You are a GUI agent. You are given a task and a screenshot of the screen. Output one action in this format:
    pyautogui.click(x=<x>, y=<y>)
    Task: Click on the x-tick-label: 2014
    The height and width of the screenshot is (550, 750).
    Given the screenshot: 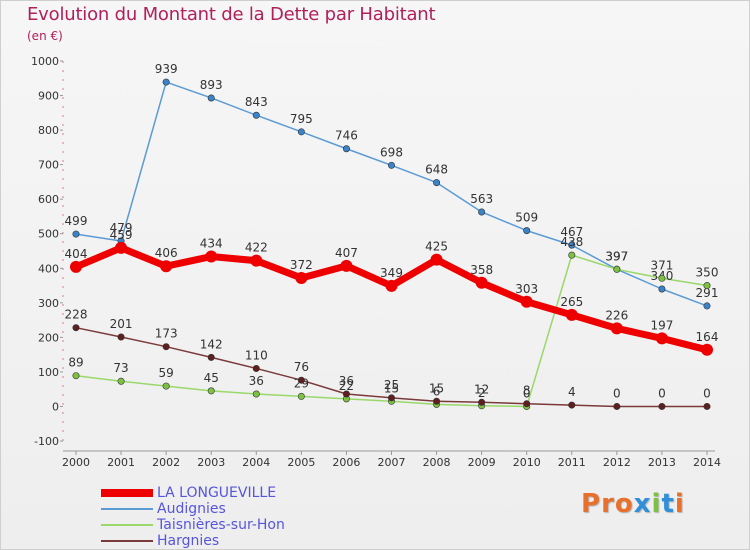 What is the action you would take?
    pyautogui.click(x=707, y=462)
    